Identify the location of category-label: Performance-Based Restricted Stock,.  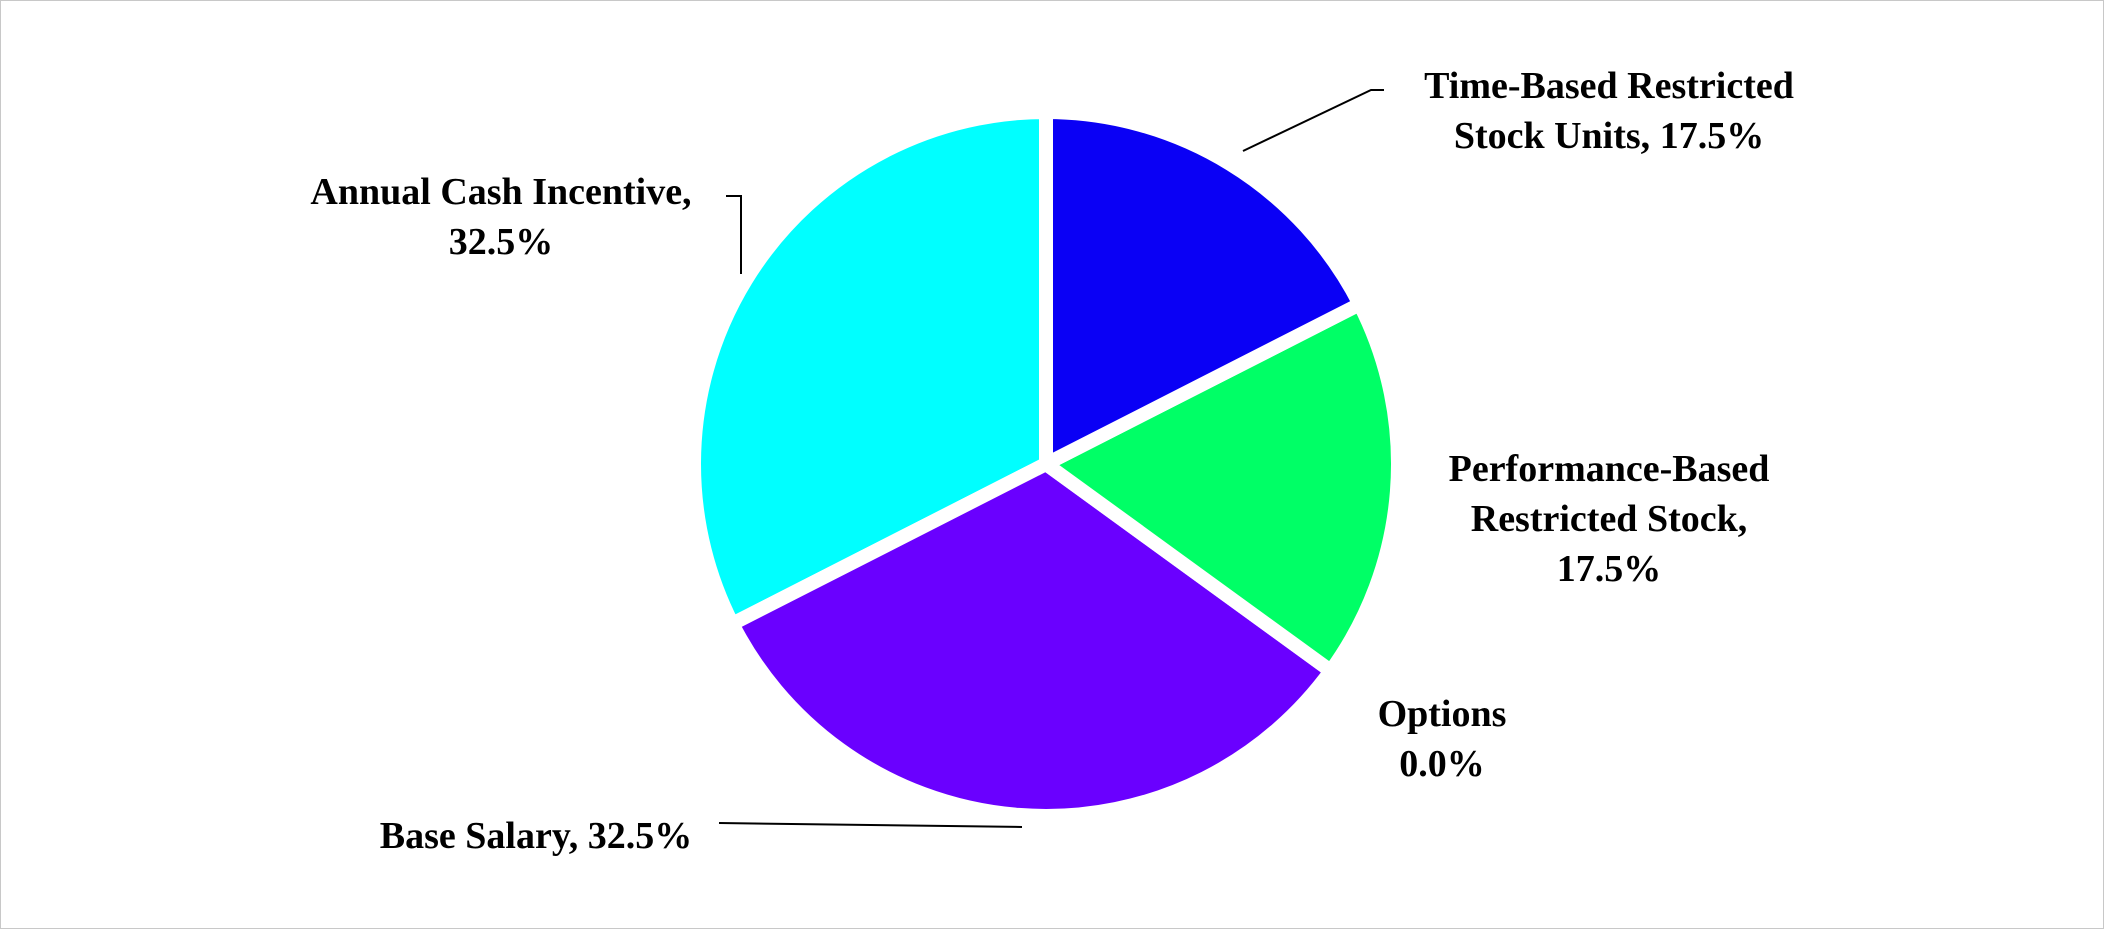
(1609, 494).